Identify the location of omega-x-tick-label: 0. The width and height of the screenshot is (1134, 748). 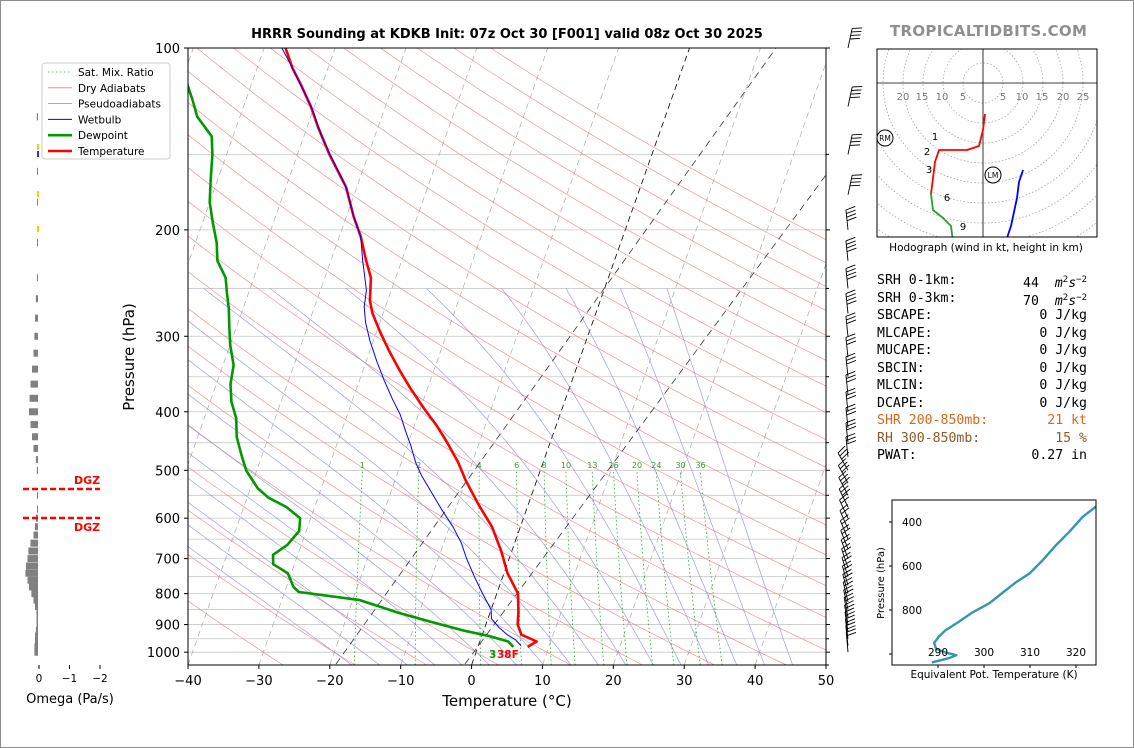
(39, 679).